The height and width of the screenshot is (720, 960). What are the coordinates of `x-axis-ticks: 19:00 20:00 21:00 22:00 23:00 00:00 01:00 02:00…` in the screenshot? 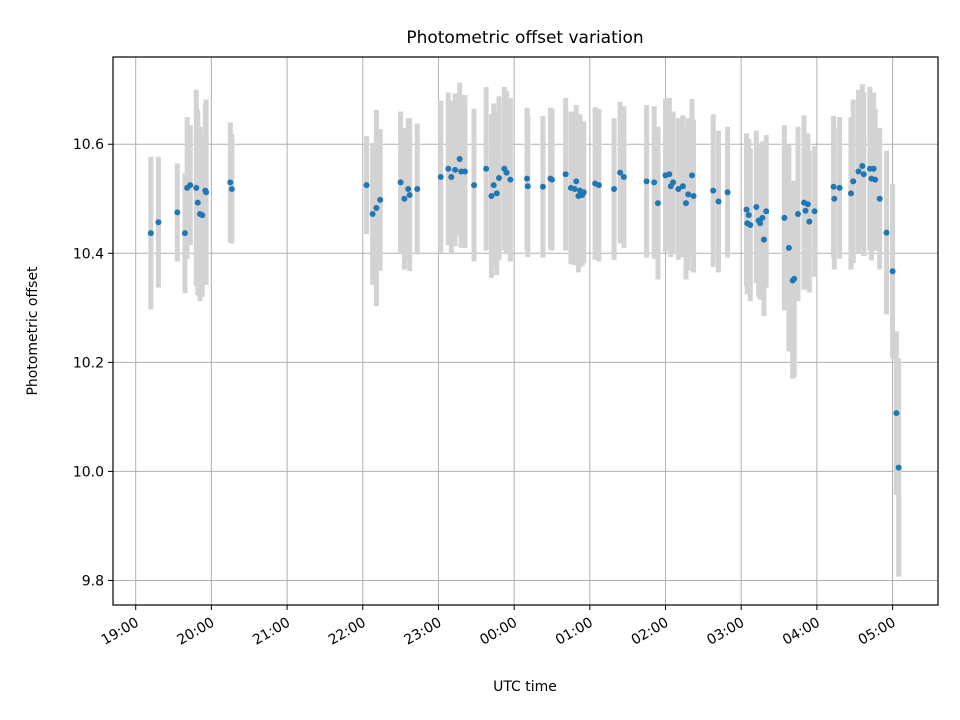 It's located at (499, 627).